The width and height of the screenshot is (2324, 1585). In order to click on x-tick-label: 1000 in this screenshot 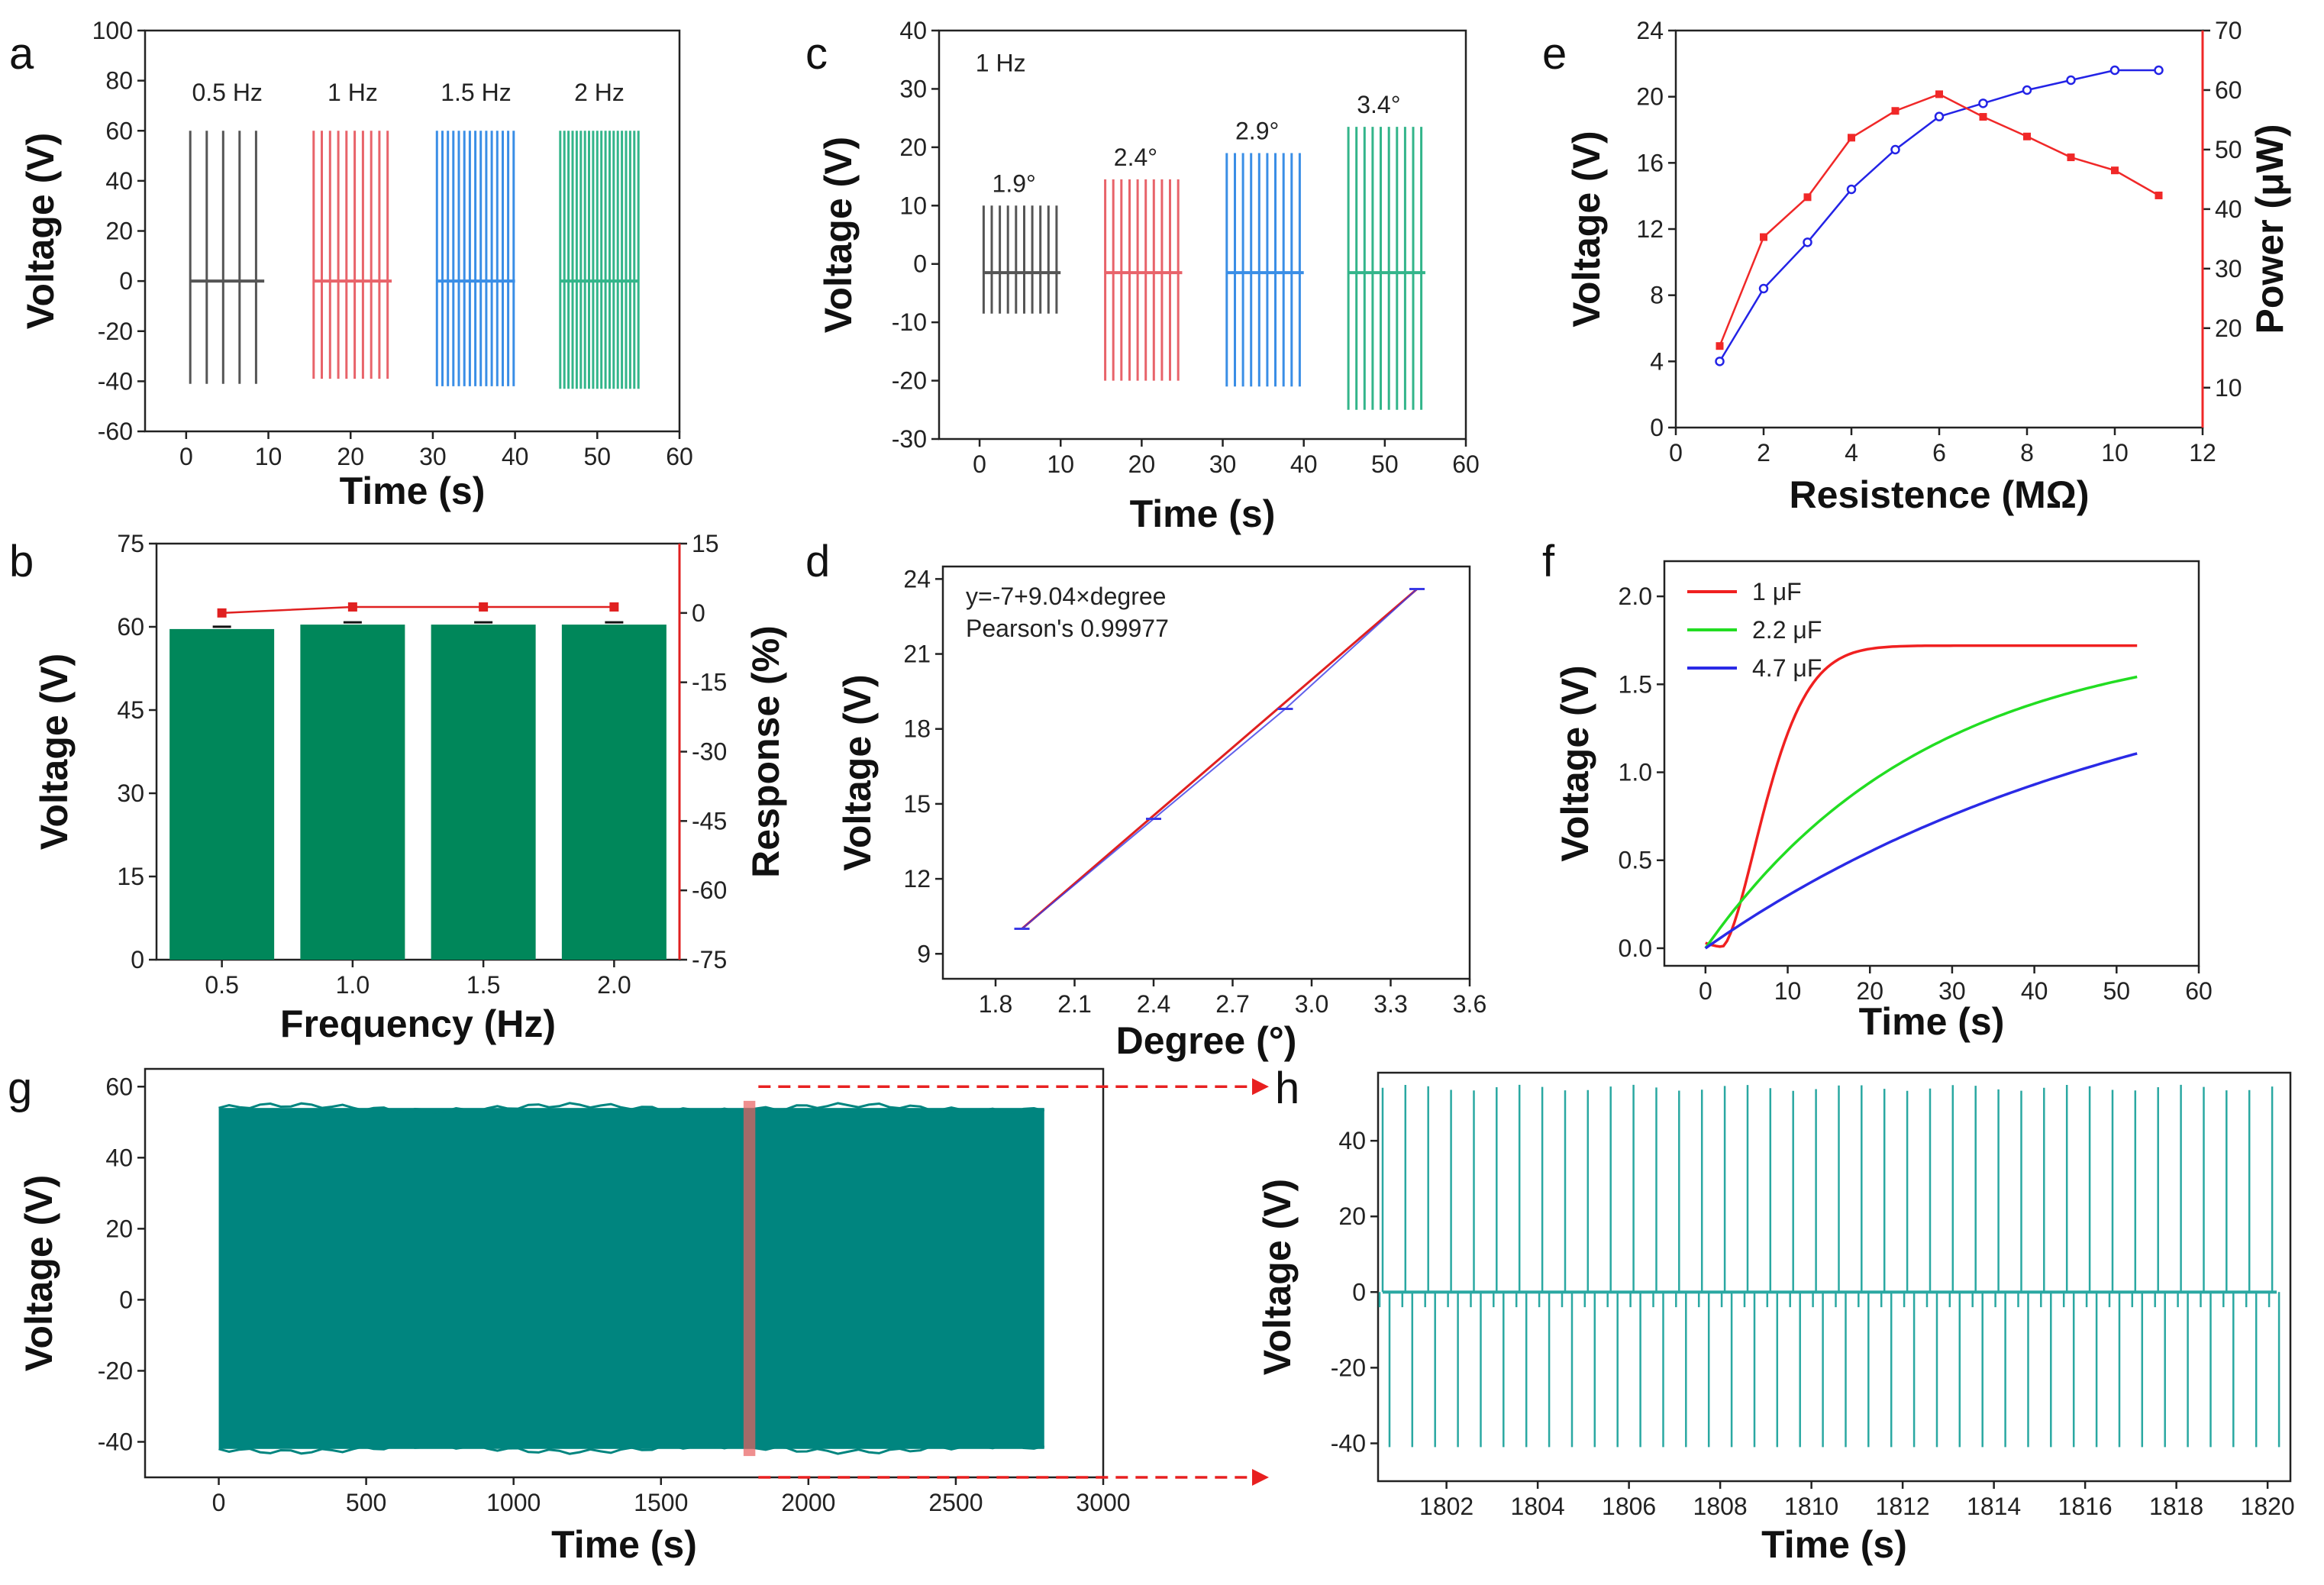, I will do `click(513, 1502)`.